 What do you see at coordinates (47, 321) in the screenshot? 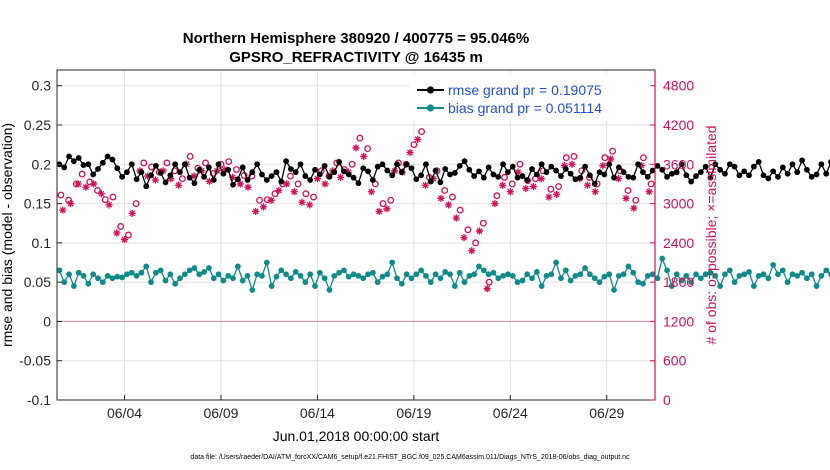
I see `y-tick-label-left: 0` at bounding box center [47, 321].